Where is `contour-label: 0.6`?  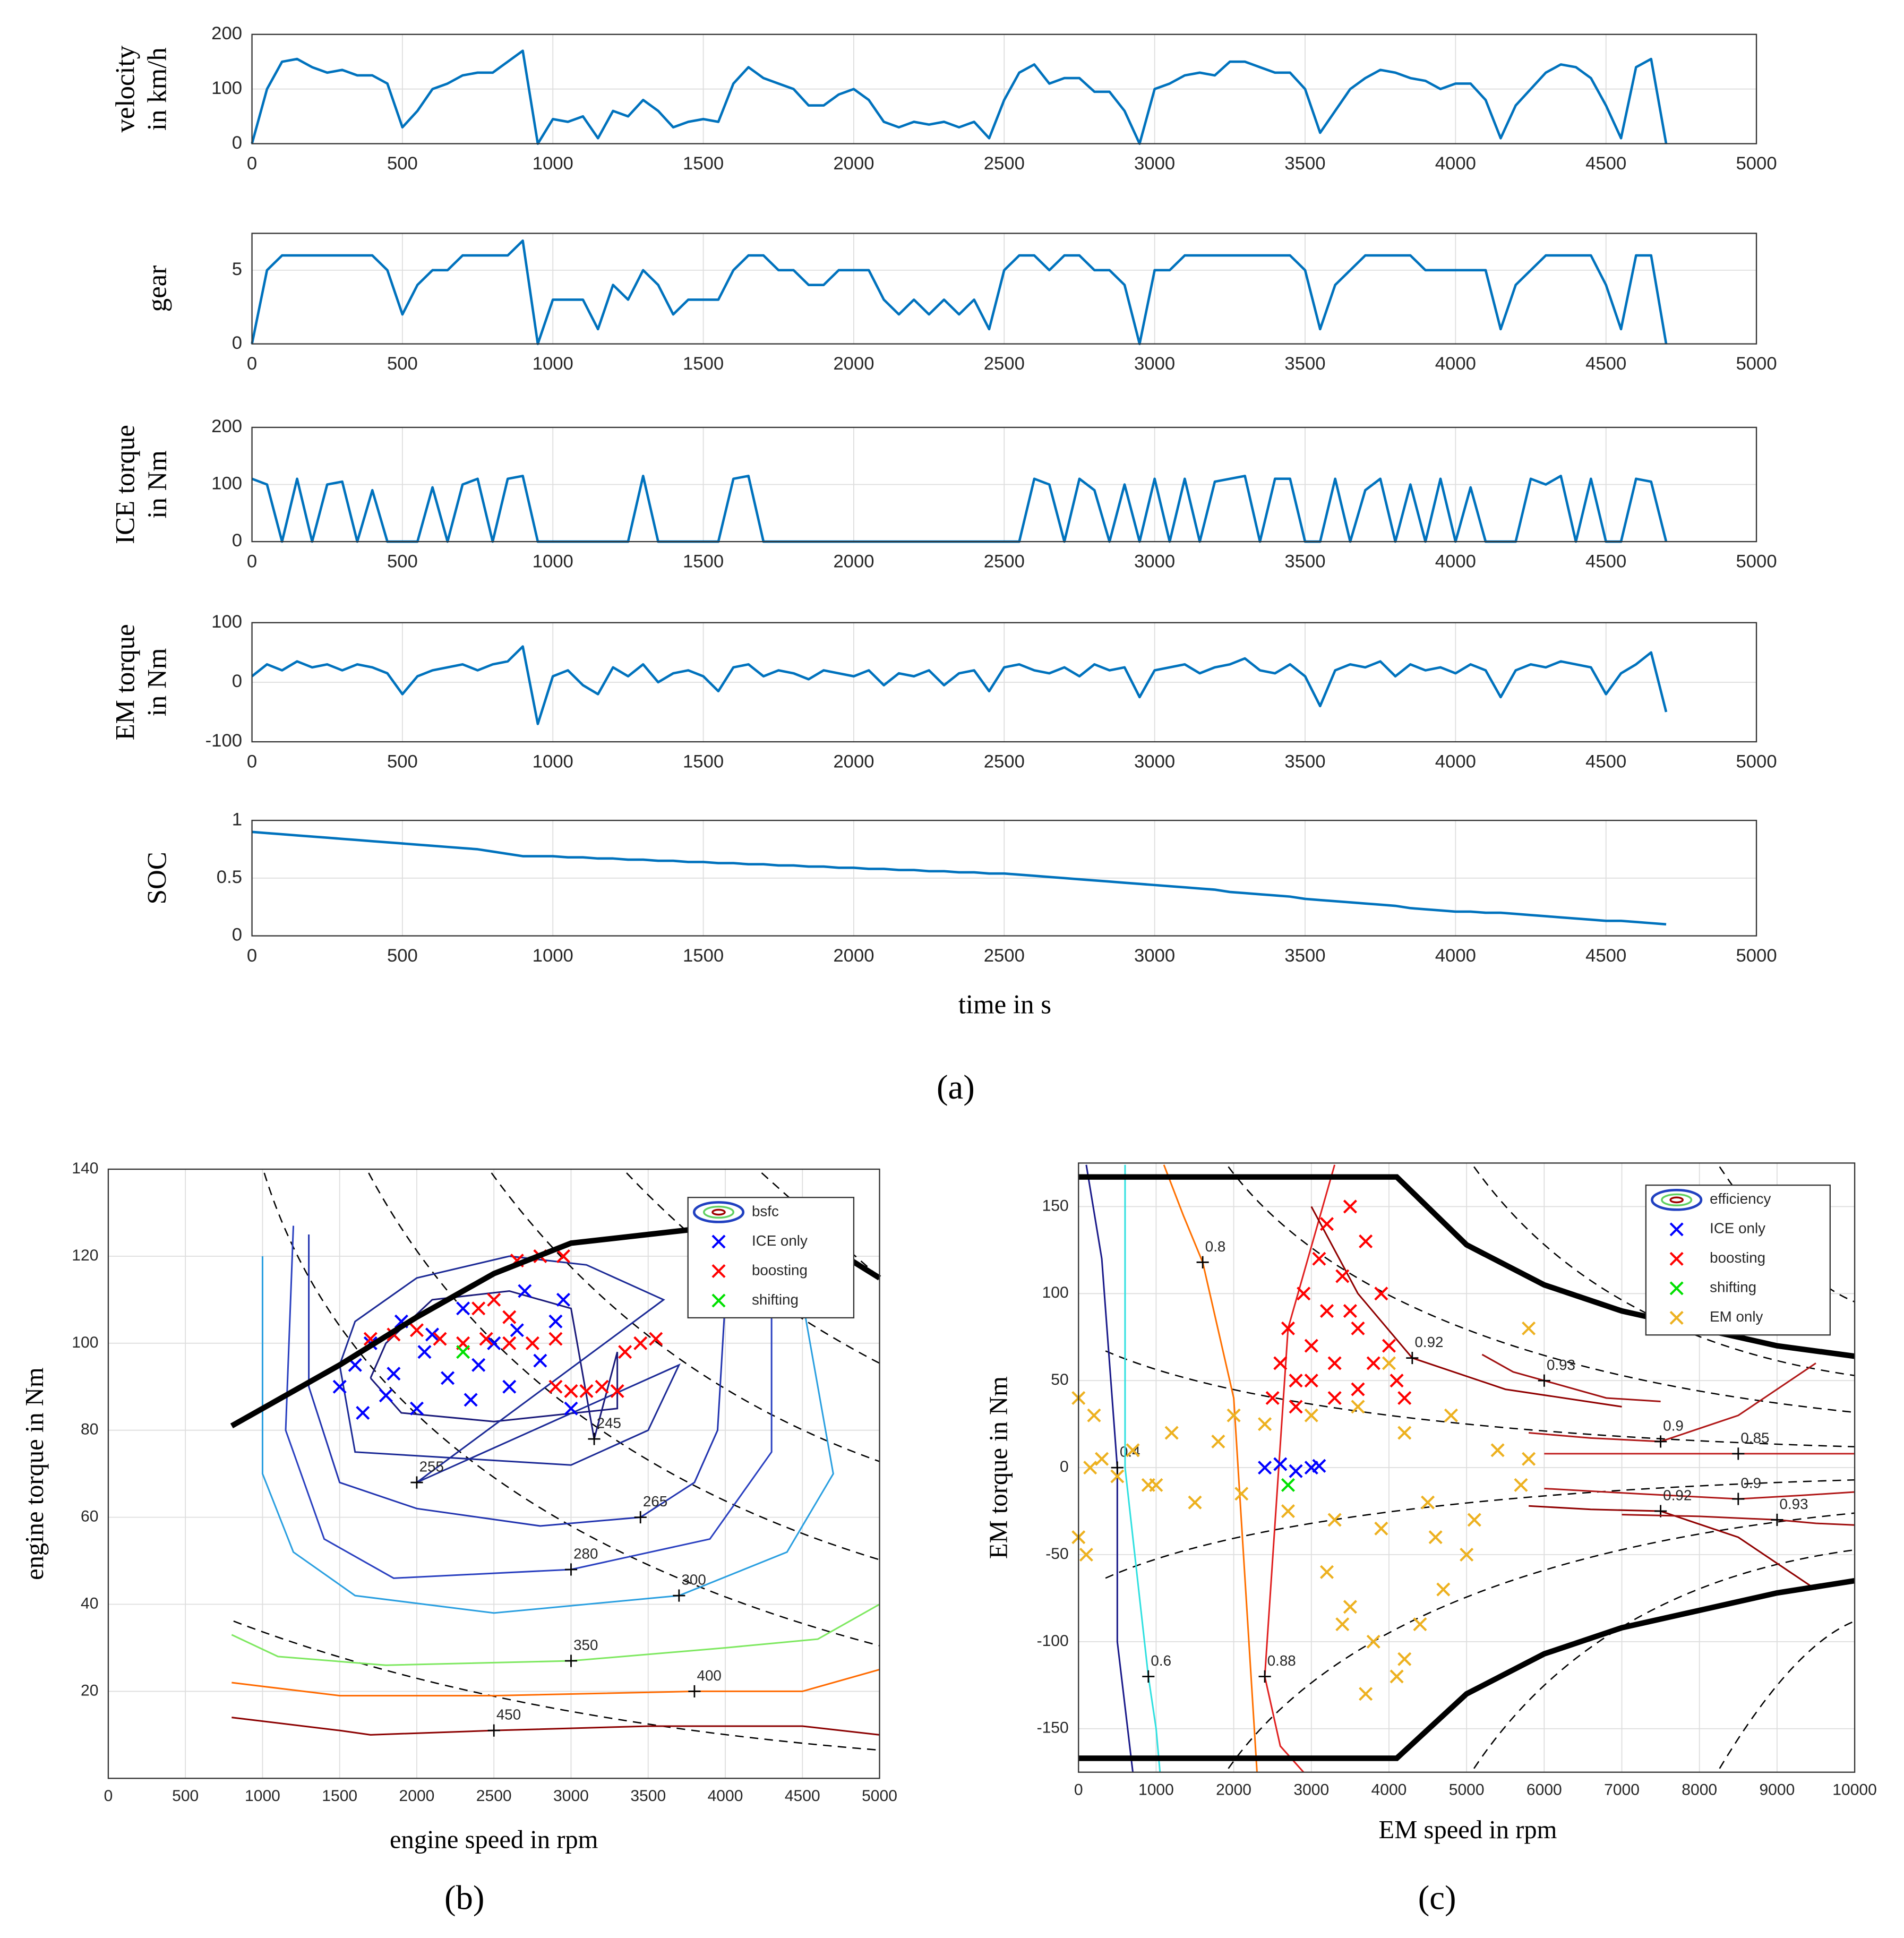
contour-label: 0.6 is located at coordinates (1161, 1660).